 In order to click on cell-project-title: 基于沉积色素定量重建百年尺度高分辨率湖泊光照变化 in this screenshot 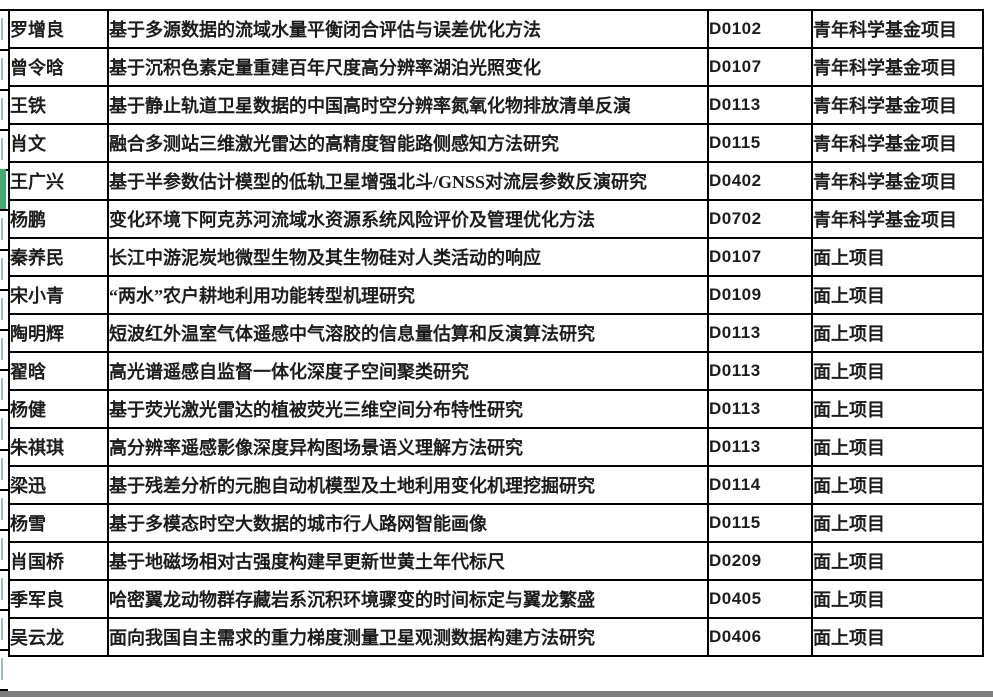, I will do `click(408, 67)`.